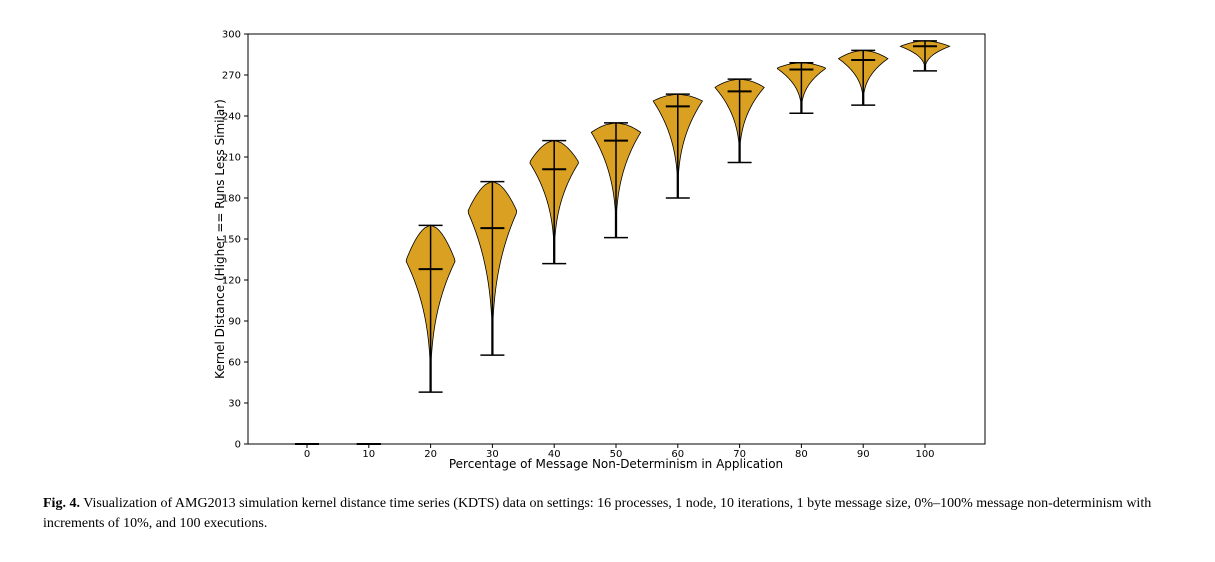 This screenshot has width=1215, height=562. I want to click on x-tick-label: 10, so click(368, 454).